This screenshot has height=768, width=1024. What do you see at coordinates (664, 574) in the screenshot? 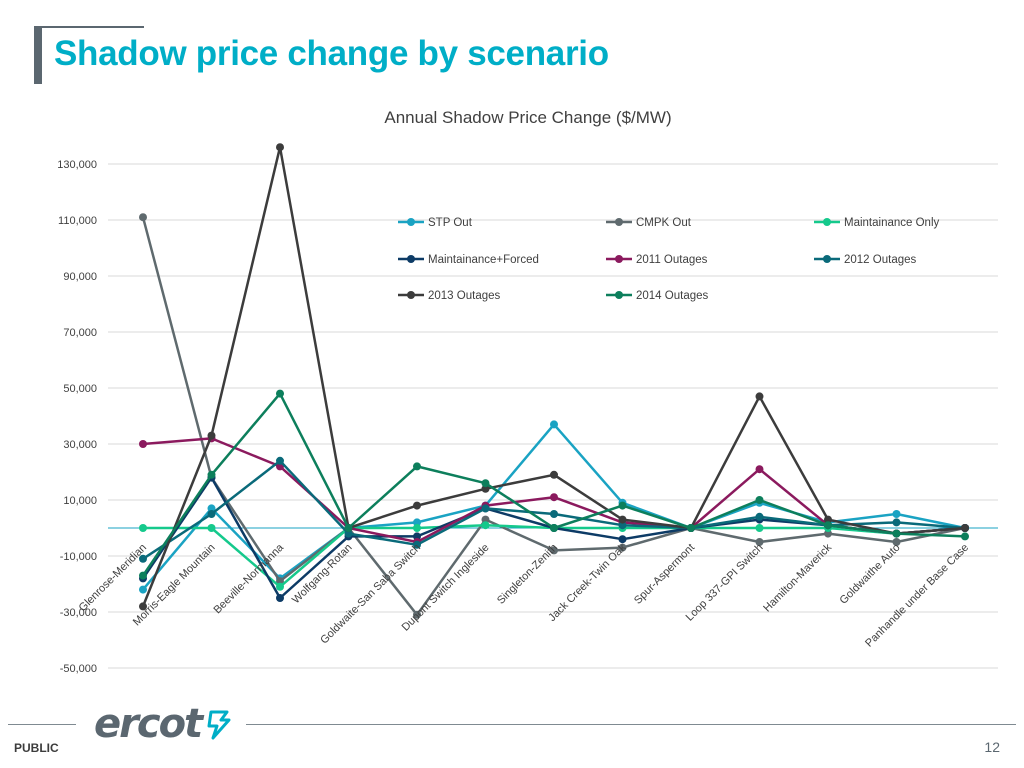
I see `x-tick-label: Spur-Aspermont` at bounding box center [664, 574].